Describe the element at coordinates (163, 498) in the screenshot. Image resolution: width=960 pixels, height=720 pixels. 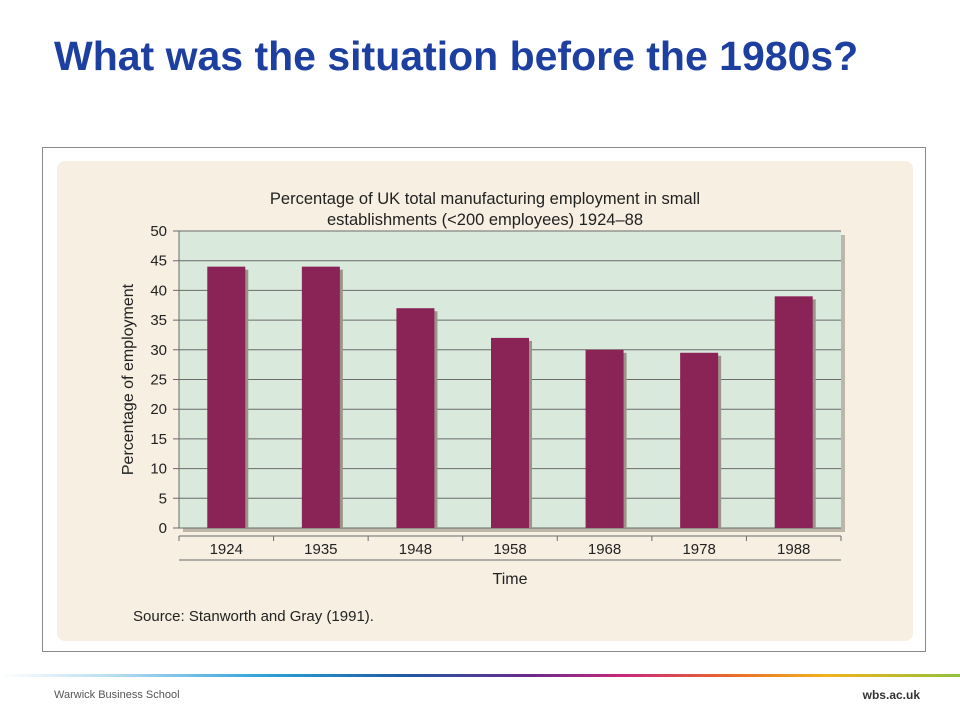
I see `y-tick-label: 5` at that location.